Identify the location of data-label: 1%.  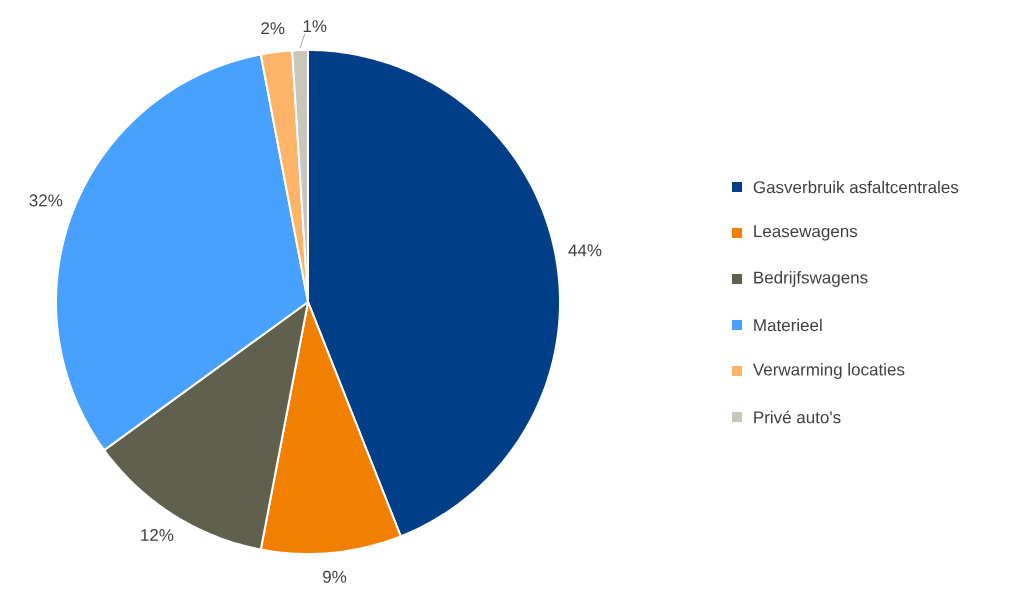
(315, 26).